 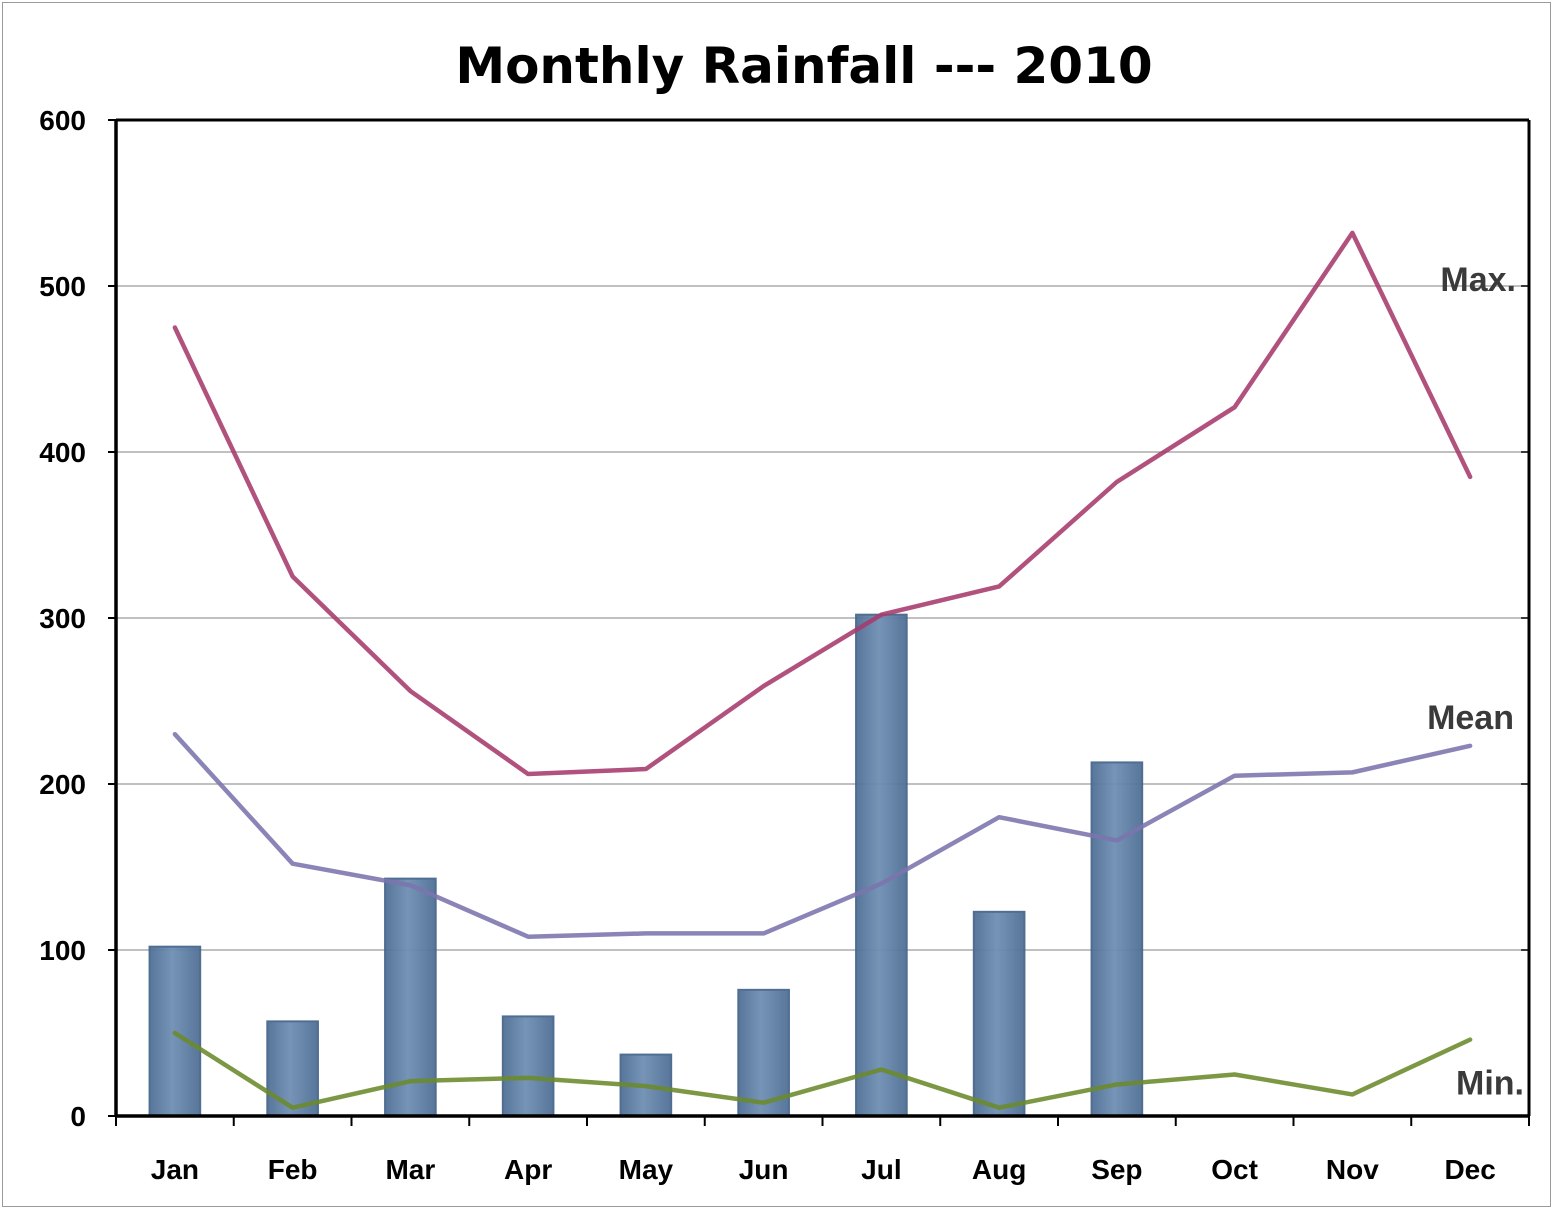 What do you see at coordinates (822, 835) in the screenshot?
I see `line-mean` at bounding box center [822, 835].